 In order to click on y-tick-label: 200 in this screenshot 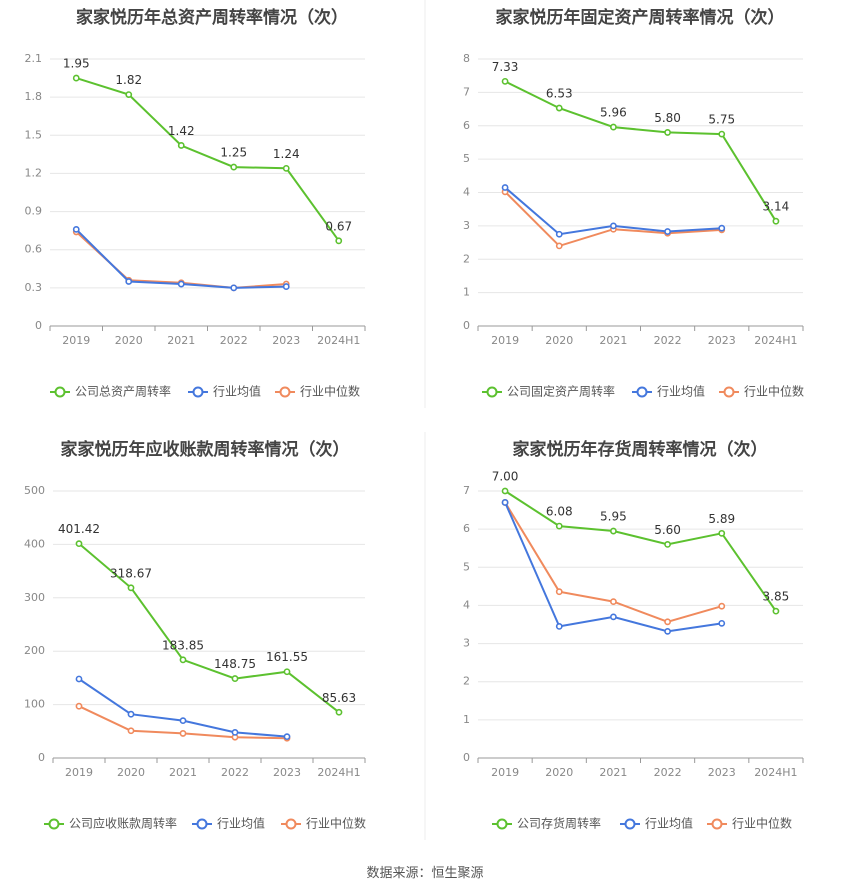, I will do `click(34, 650)`.